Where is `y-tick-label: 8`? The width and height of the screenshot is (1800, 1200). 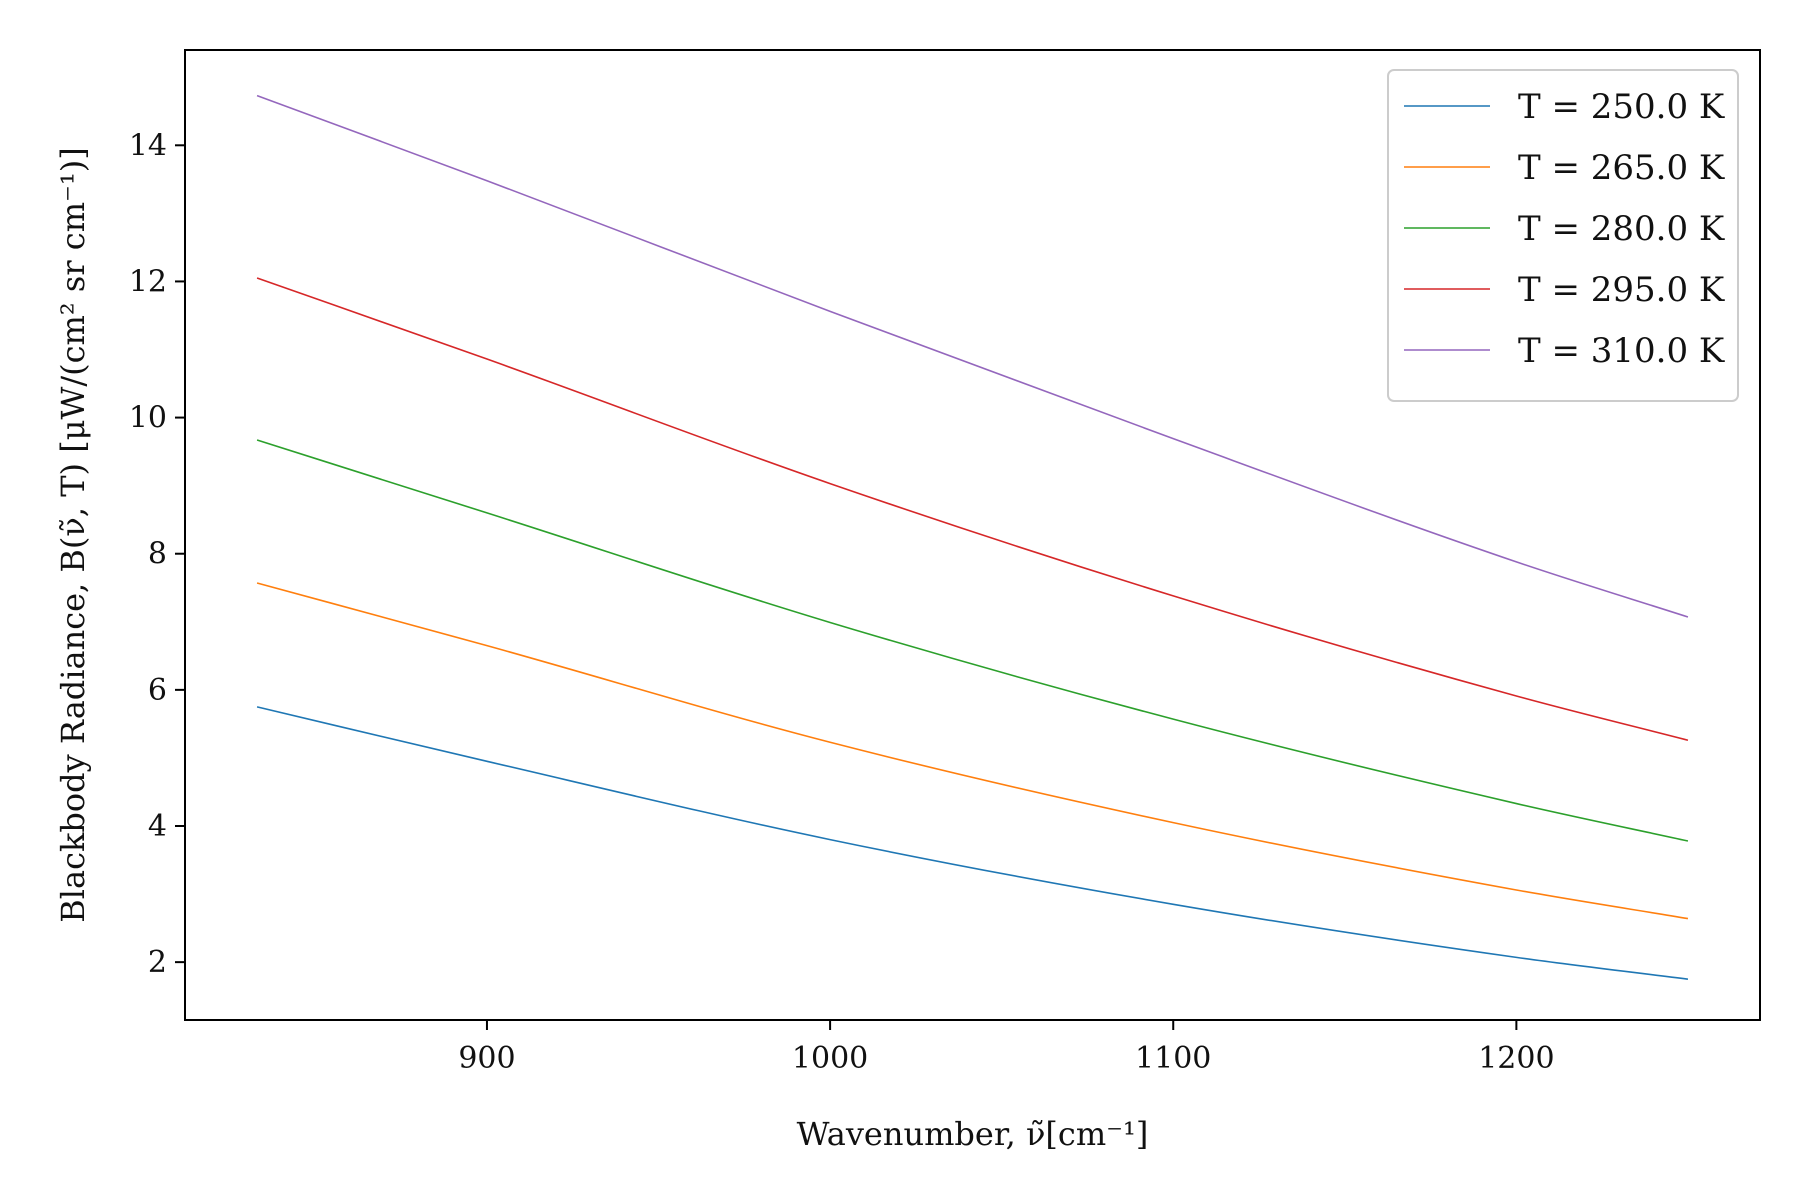
y-tick-label: 8 is located at coordinates (157, 554).